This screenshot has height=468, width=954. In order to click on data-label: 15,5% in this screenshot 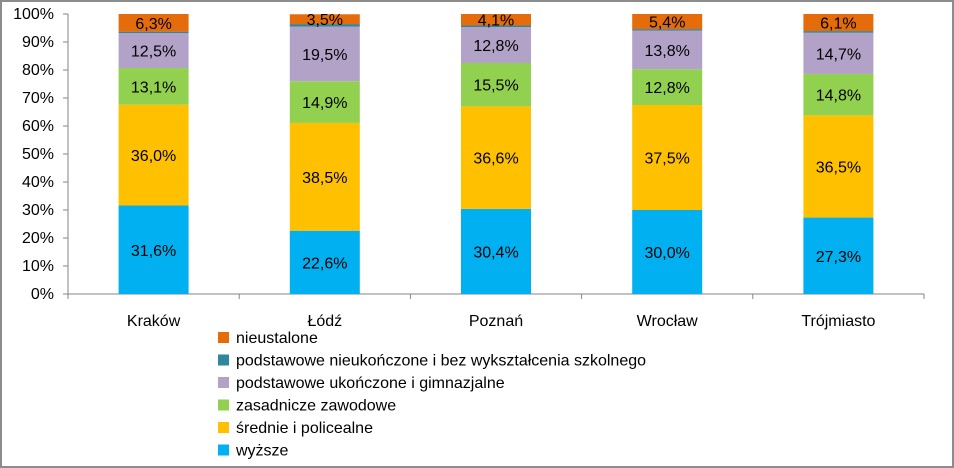, I will do `click(495, 86)`.